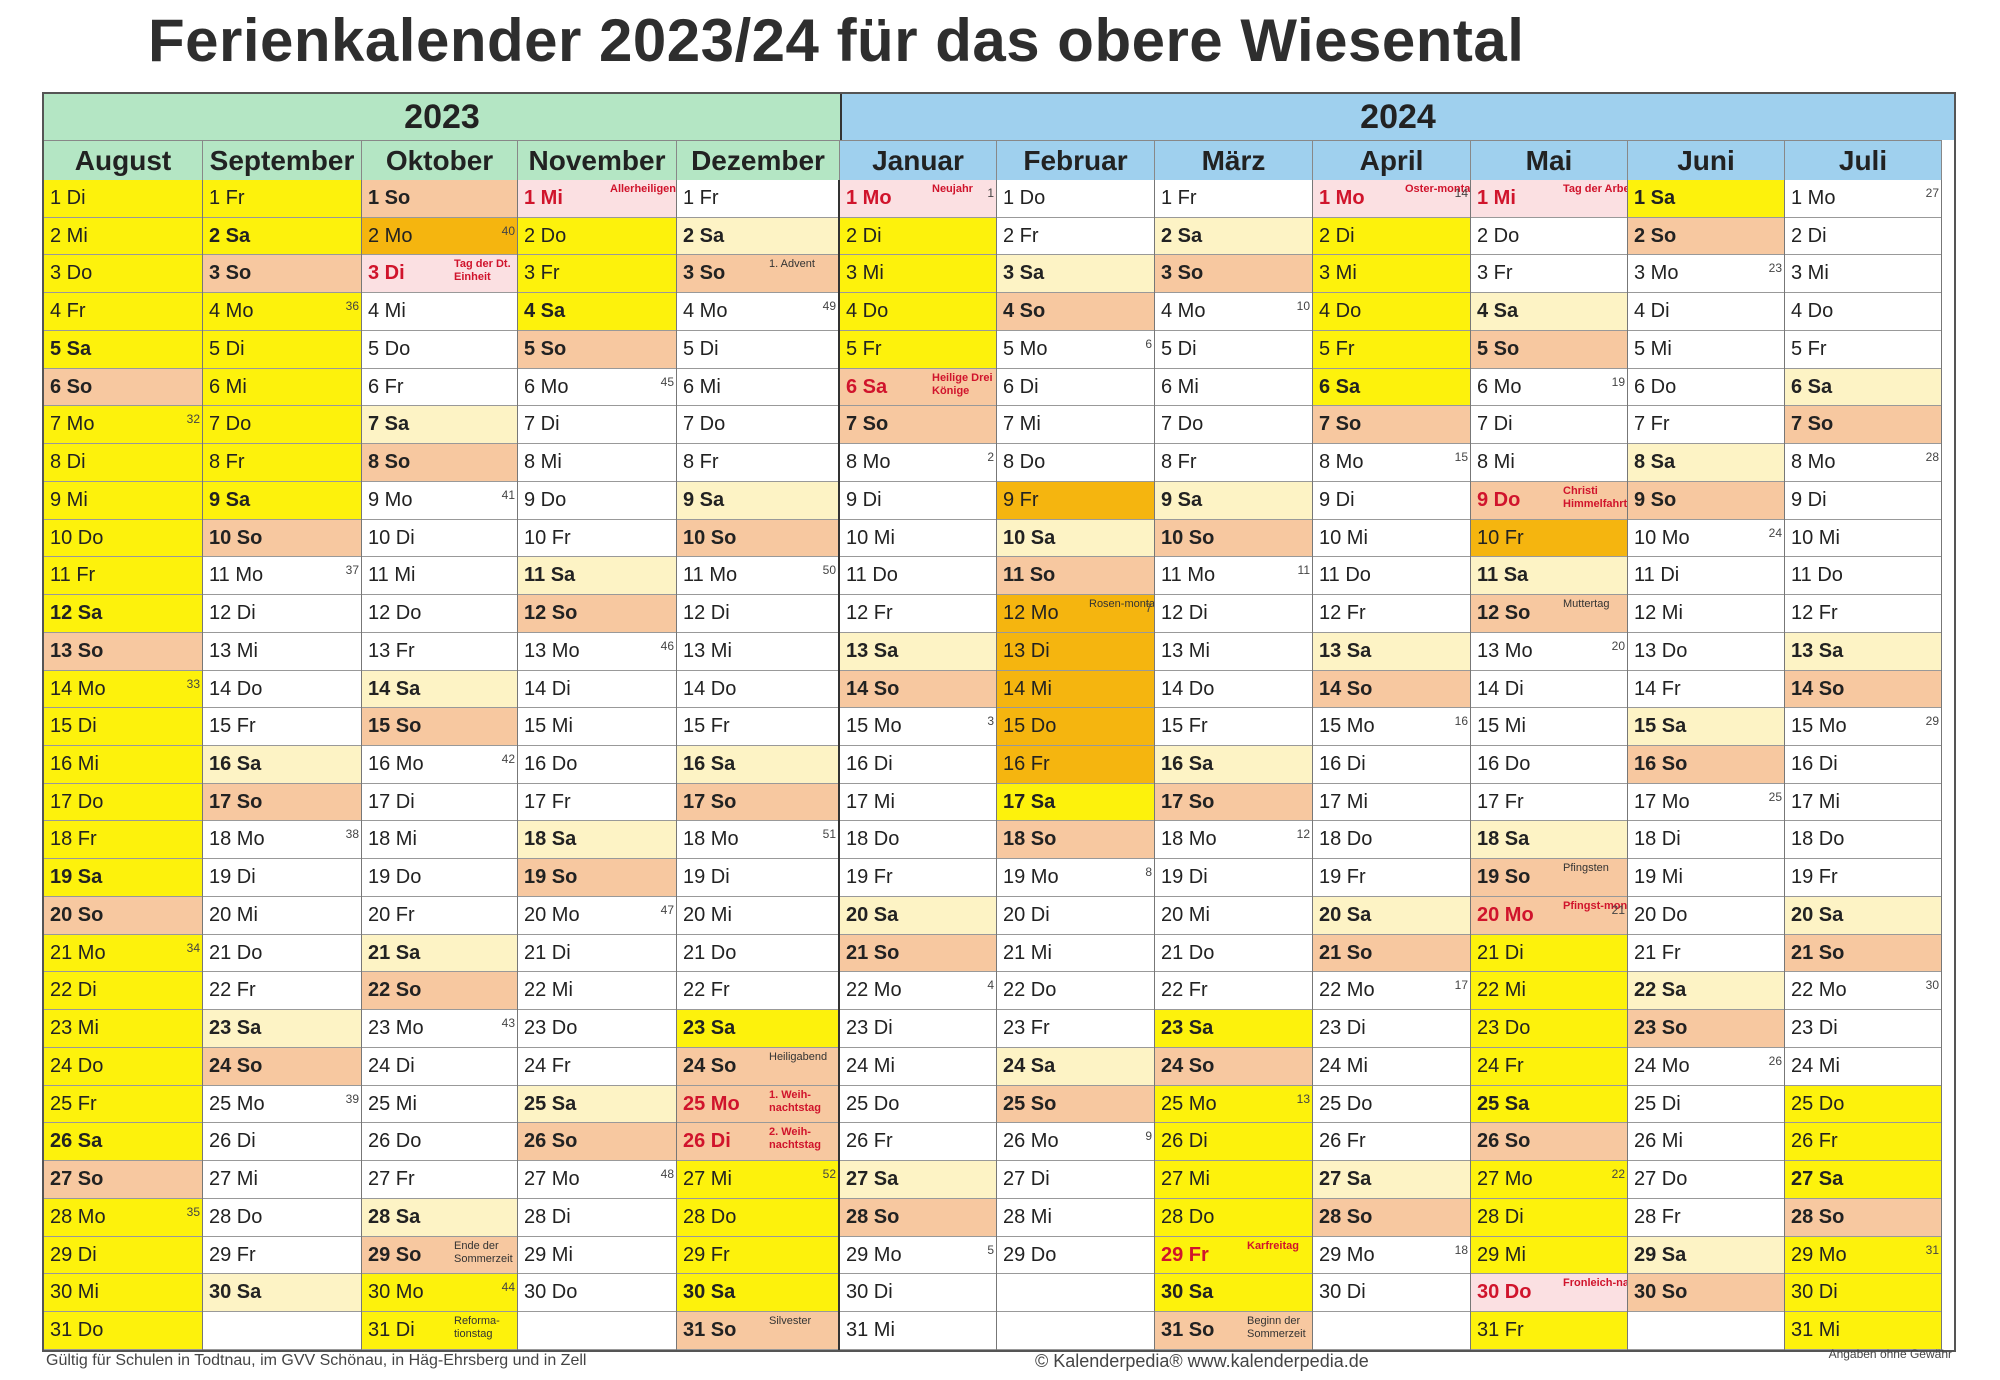 The image size is (2000, 1380). Describe the element at coordinates (1706, 915) in the screenshot. I see `day-cell: 20 Do` at that location.